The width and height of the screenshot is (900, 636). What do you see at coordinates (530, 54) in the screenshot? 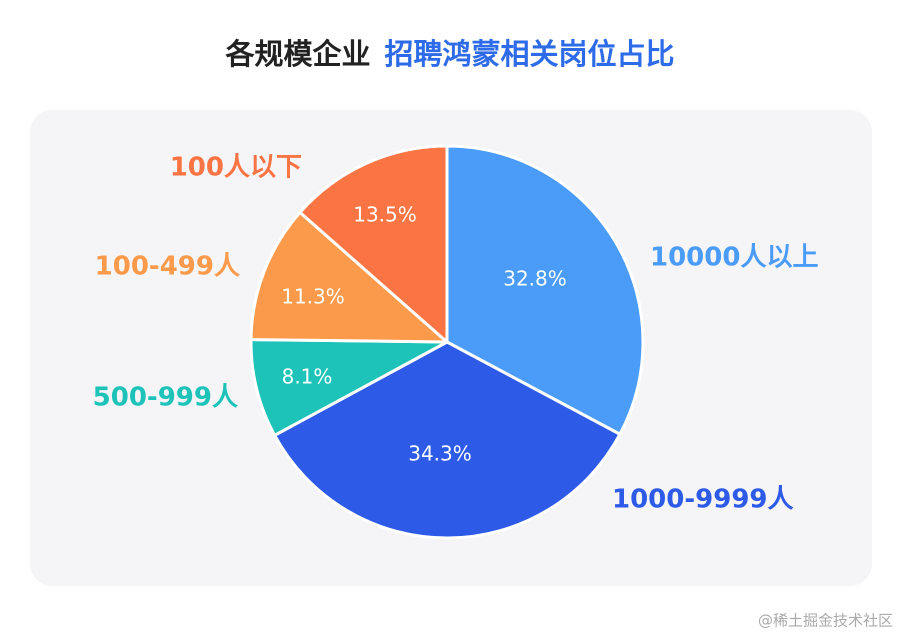
I see `title-part: 招聘鸿蒙相关岗位占比` at bounding box center [530, 54].